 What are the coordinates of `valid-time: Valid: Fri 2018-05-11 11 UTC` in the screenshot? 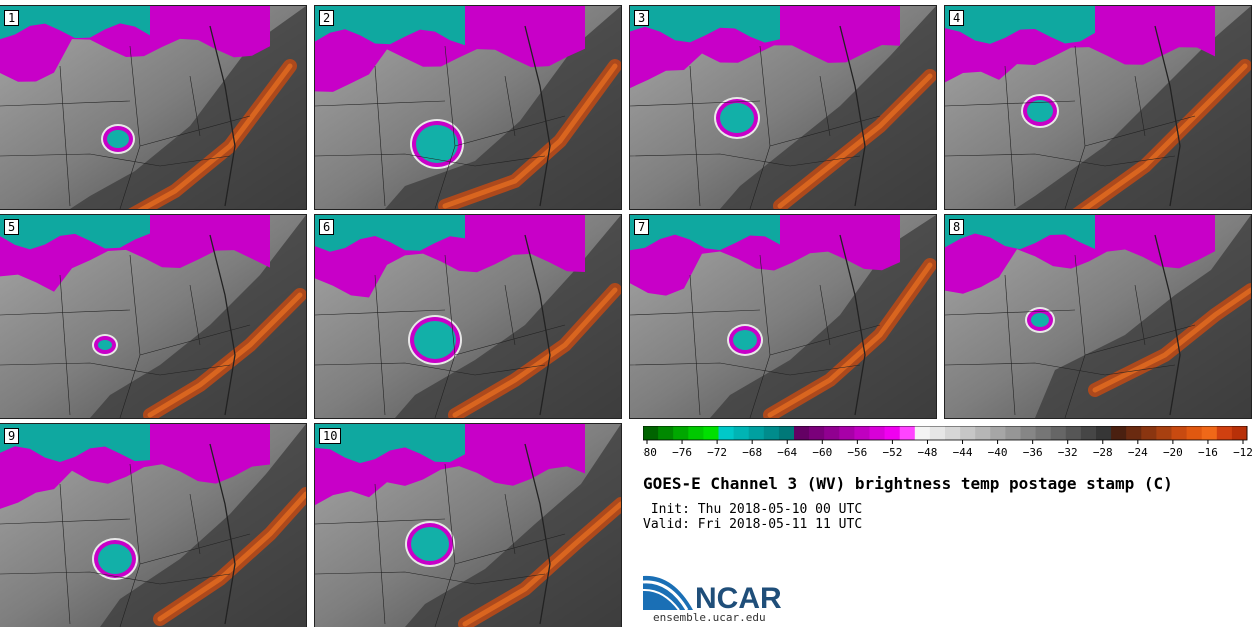 It's located at (753, 524).